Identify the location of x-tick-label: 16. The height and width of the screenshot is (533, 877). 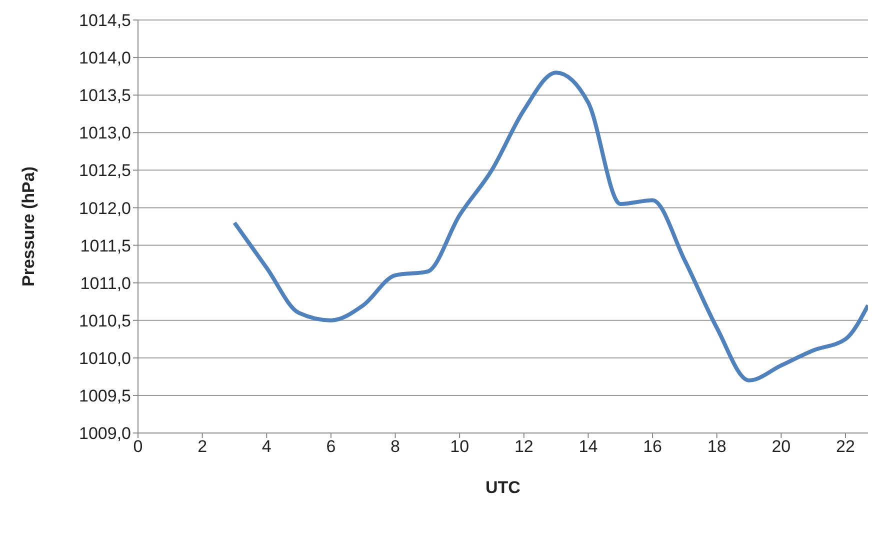
(652, 446).